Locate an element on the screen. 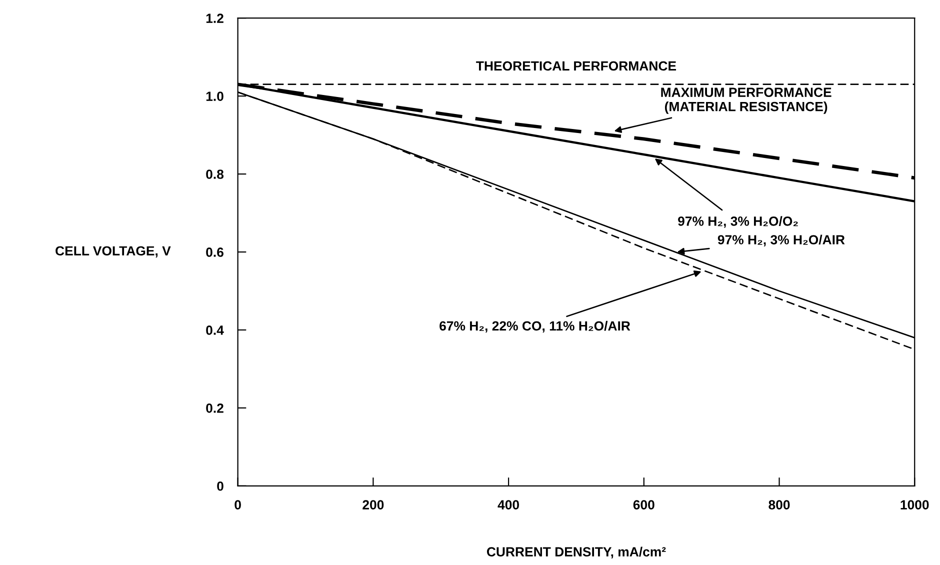 Image resolution: width=940 pixels, height=565 pixels. y-tick-label: 1.2 is located at coordinates (215, 18).